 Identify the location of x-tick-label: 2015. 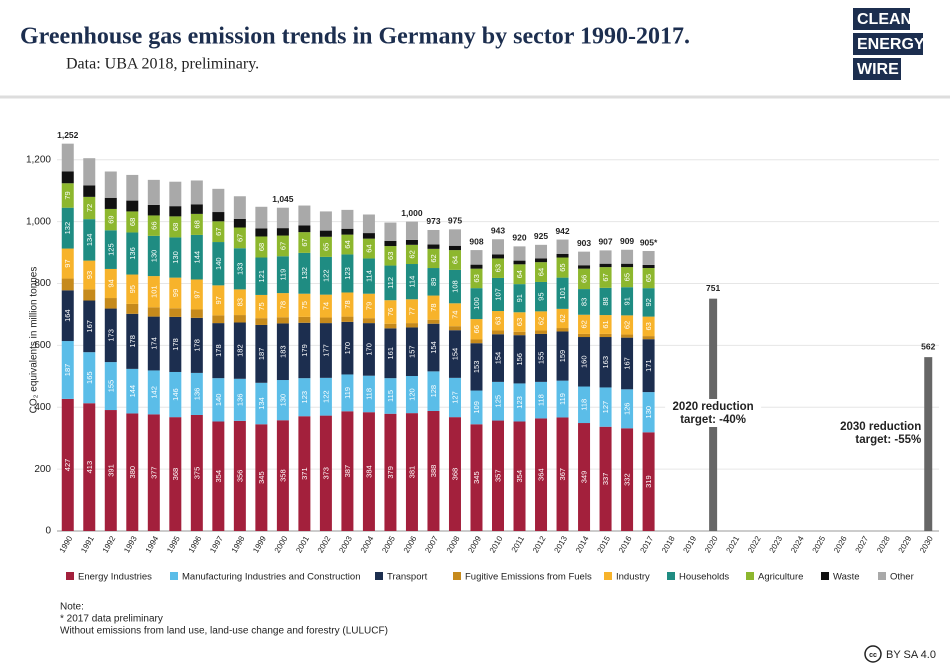
(603, 544).